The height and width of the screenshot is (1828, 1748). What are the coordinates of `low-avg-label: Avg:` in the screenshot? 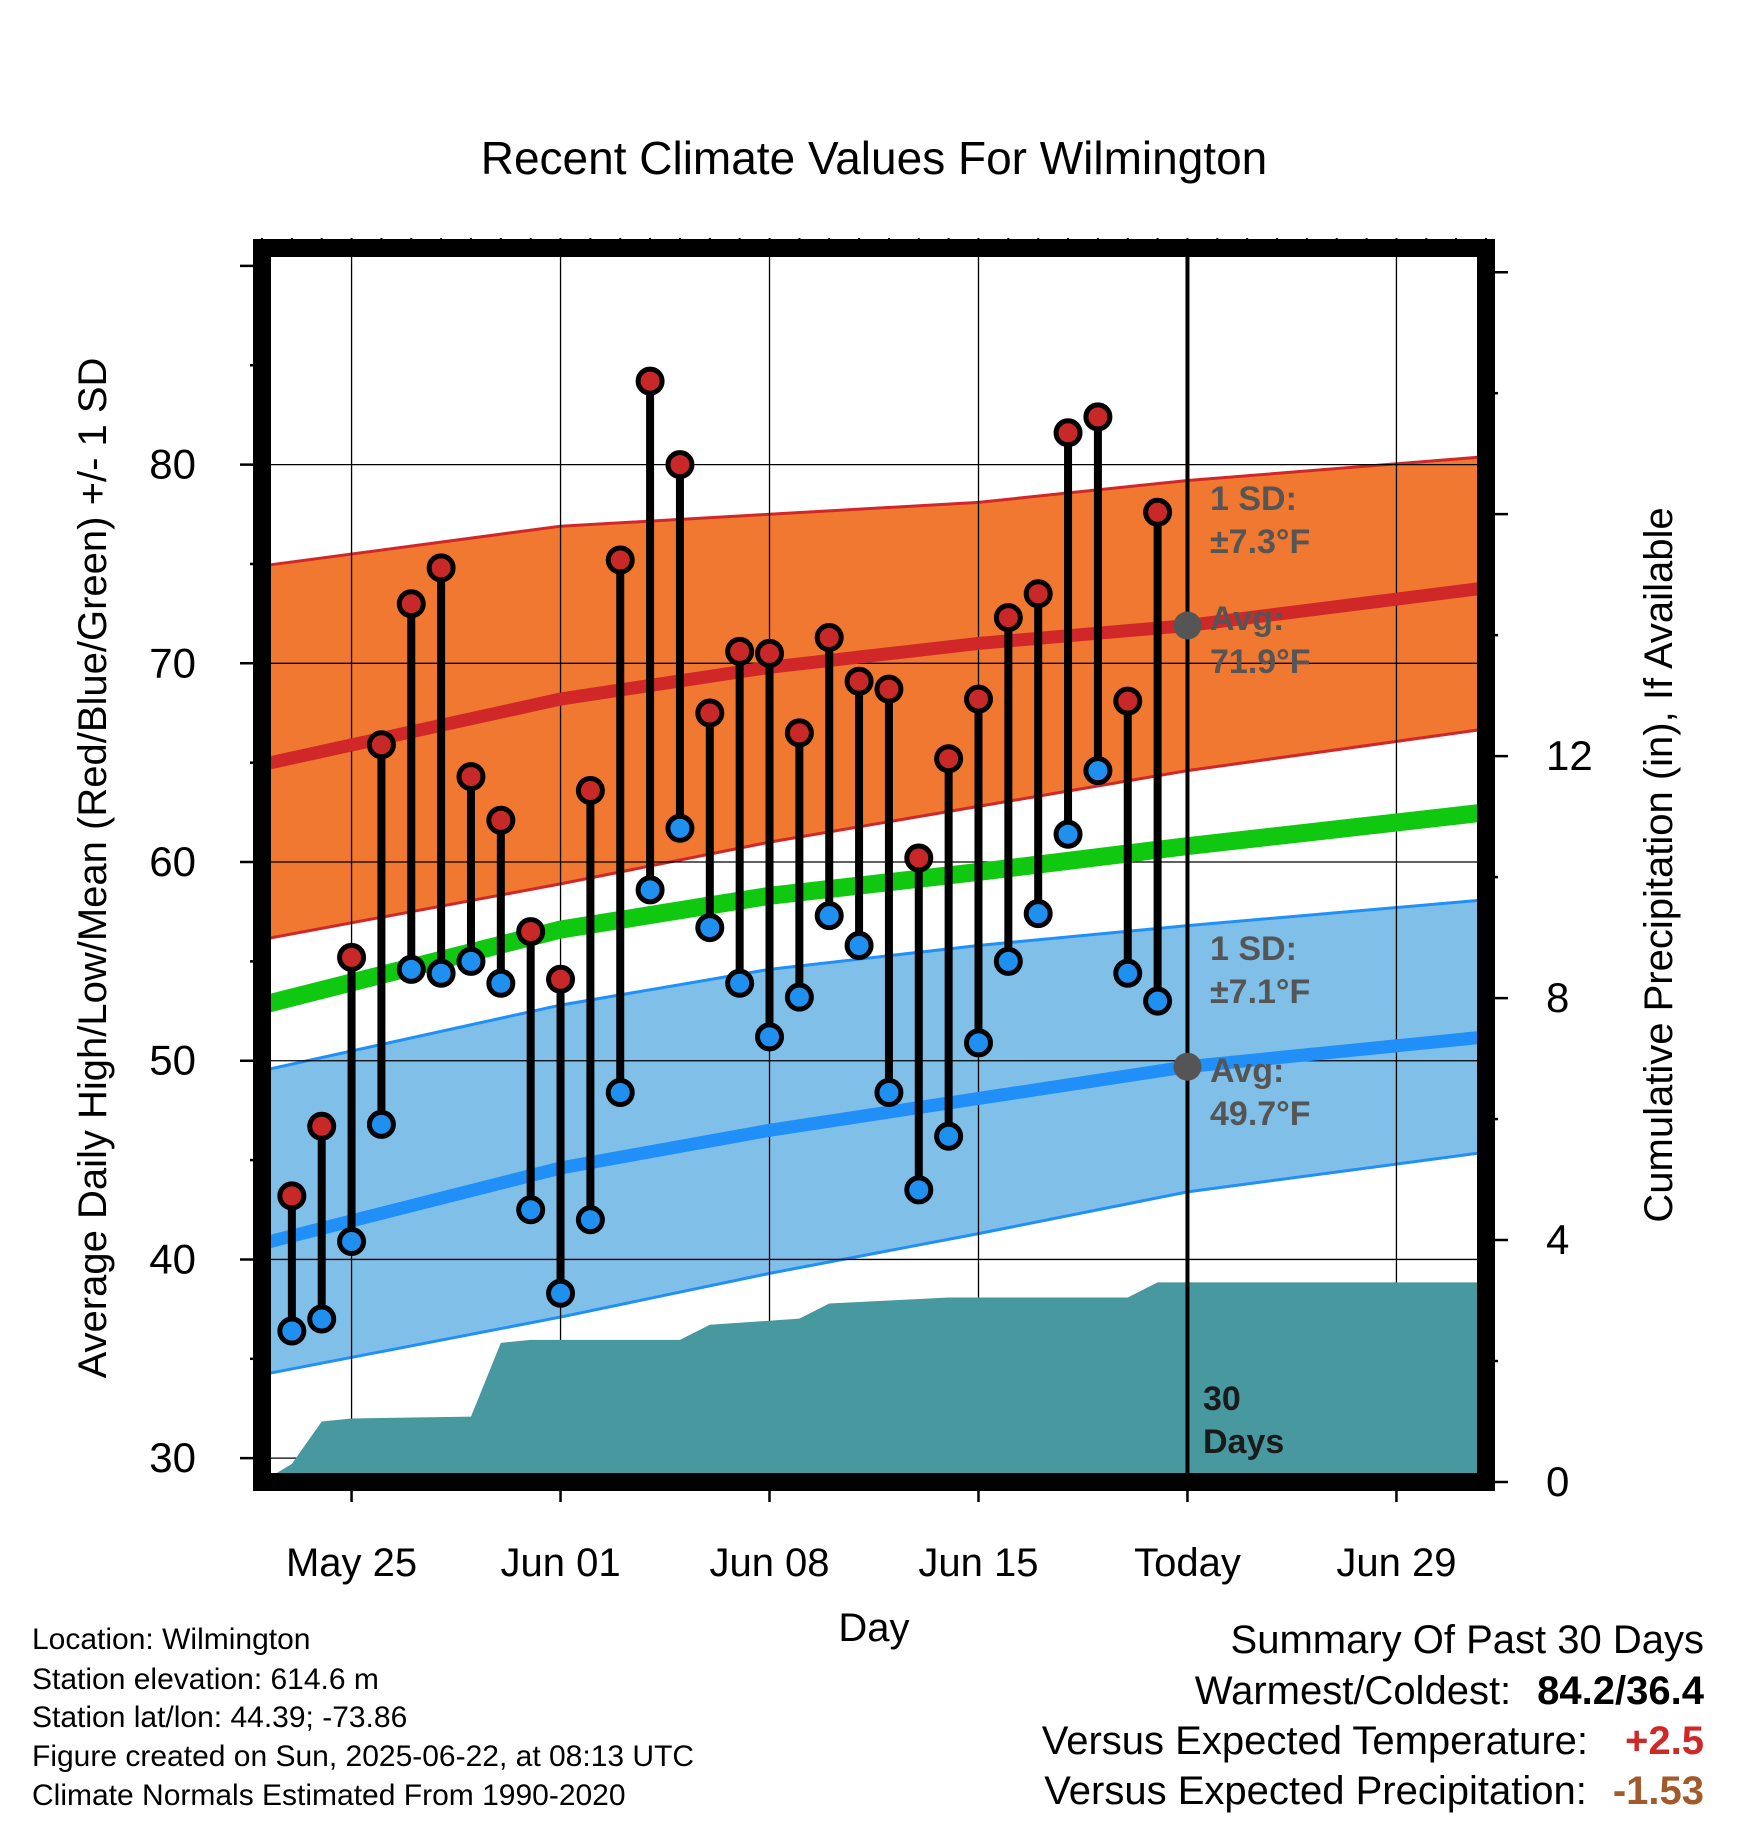 It's located at (1247, 1071).